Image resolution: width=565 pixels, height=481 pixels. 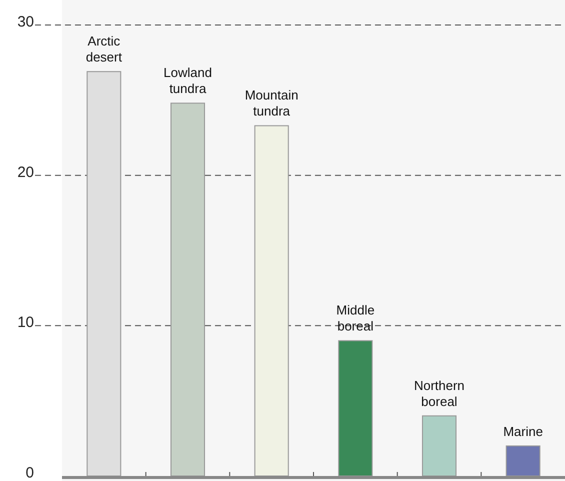 What do you see at coordinates (25, 22) in the screenshot?
I see `y-tick-label: 30` at bounding box center [25, 22].